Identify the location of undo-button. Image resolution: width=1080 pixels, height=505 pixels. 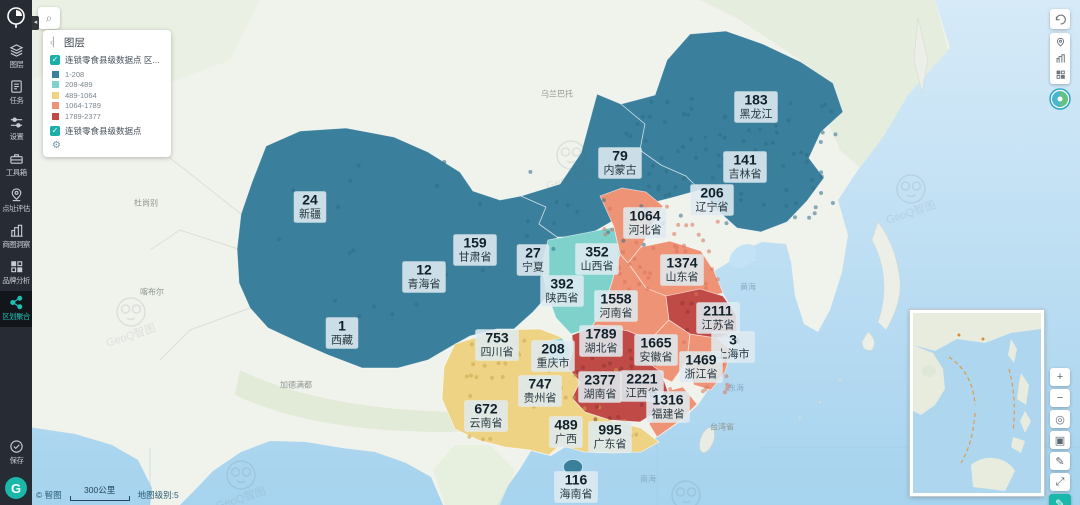
(1060, 19).